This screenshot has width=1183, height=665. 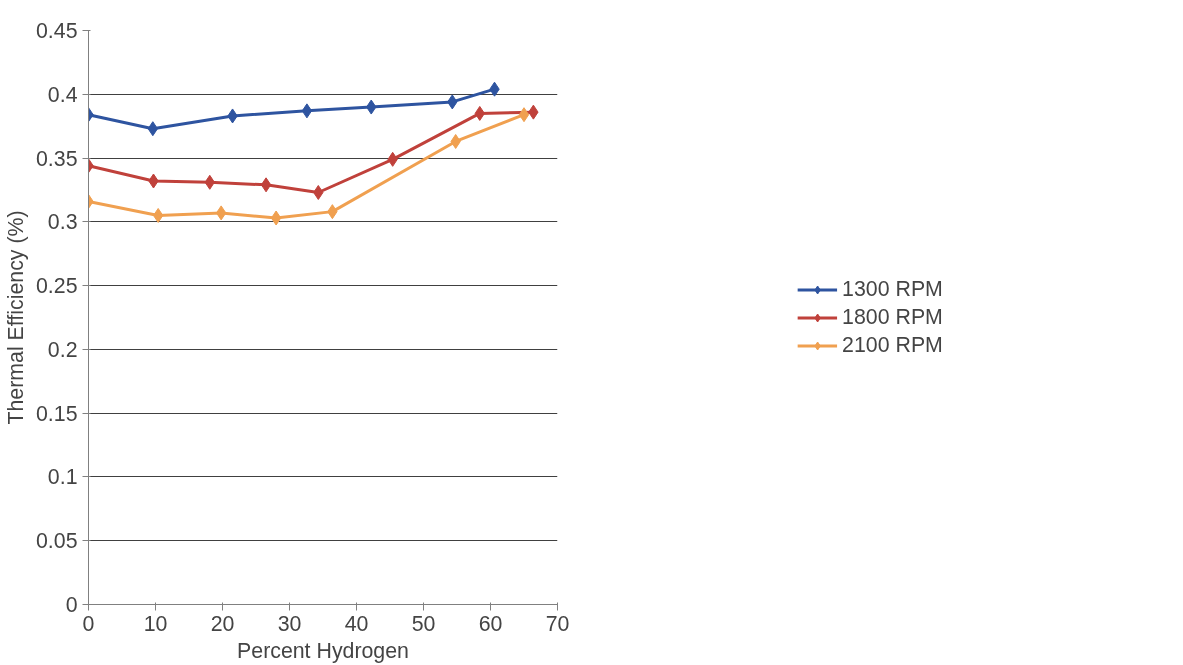 What do you see at coordinates (56, 541) in the screenshot?
I see `y-tick-label: 0.05` at bounding box center [56, 541].